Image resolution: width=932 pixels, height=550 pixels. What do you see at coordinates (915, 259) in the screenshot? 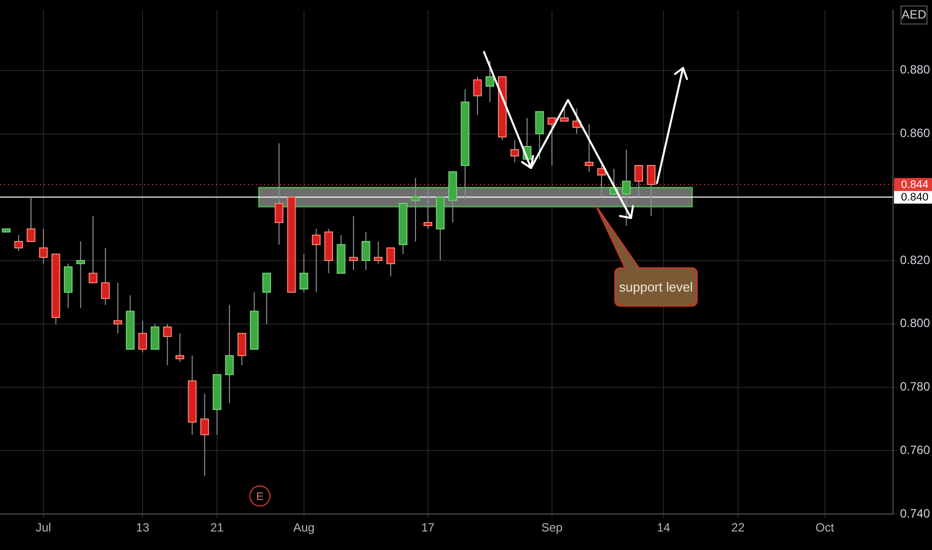
I see `y-tick-label: 0.820` at bounding box center [915, 259].